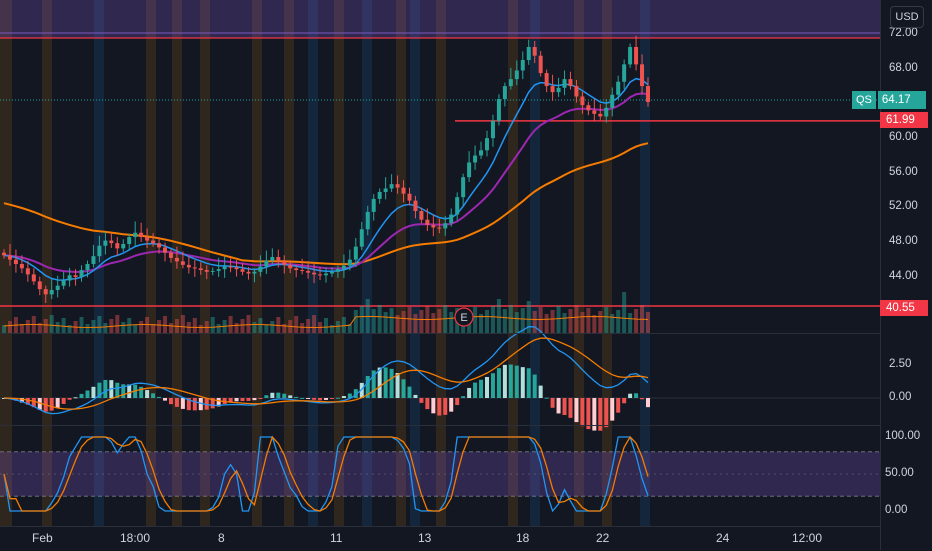 The height and width of the screenshot is (551, 932). What do you see at coordinates (440, 538) in the screenshot?
I see `time-axis: Feb 18:00 8 11 13 18 22 24 12:00` at bounding box center [440, 538].